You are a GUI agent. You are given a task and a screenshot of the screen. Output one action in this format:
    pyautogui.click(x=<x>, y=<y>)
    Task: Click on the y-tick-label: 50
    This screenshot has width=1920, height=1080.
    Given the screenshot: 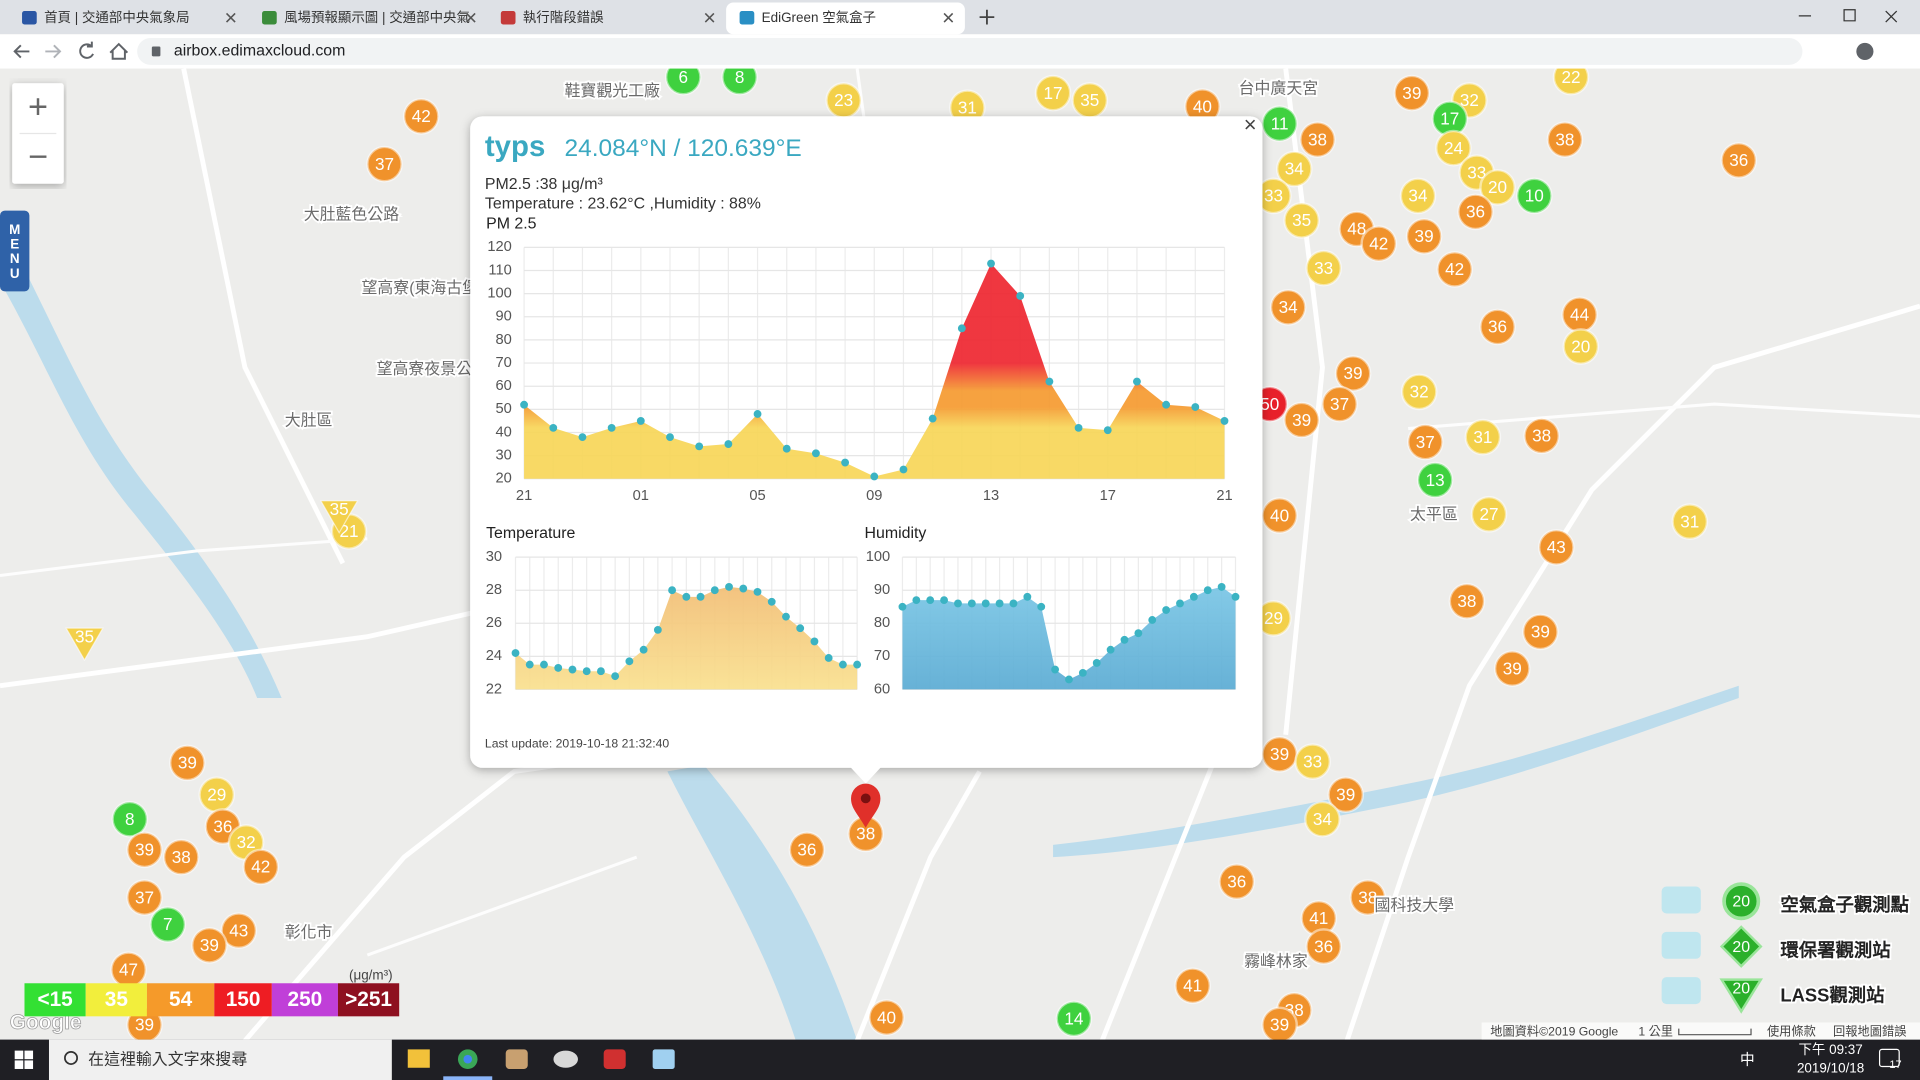 What is the action you would take?
    pyautogui.click(x=503, y=409)
    